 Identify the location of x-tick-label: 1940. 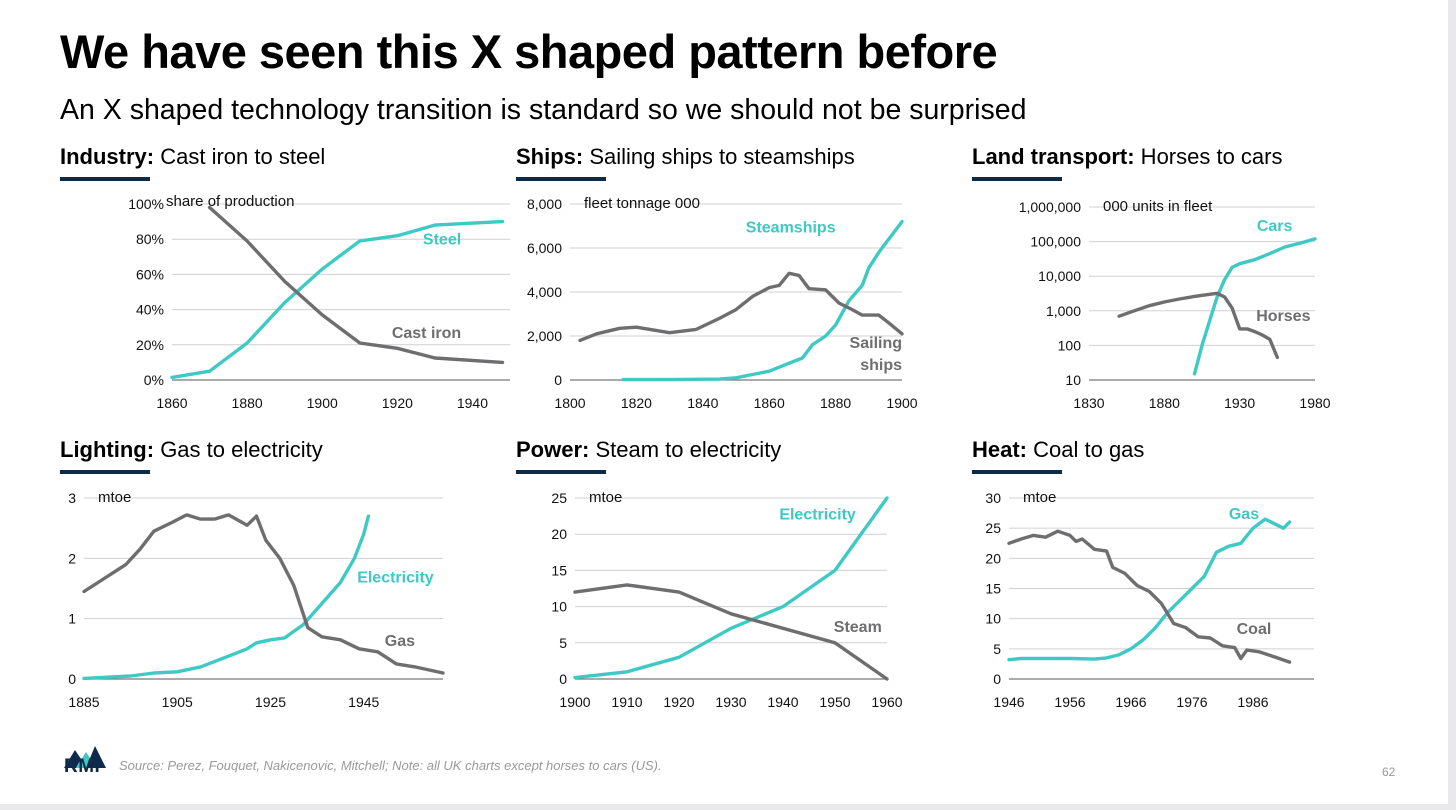
(472, 403).